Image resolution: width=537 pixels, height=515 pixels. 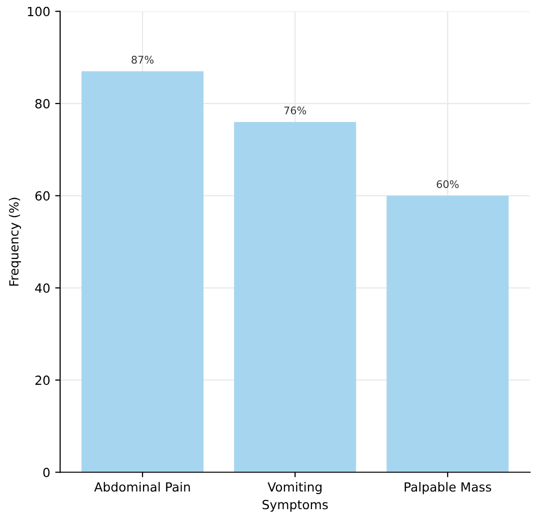 I want to click on data-label: 60%, so click(x=447, y=184).